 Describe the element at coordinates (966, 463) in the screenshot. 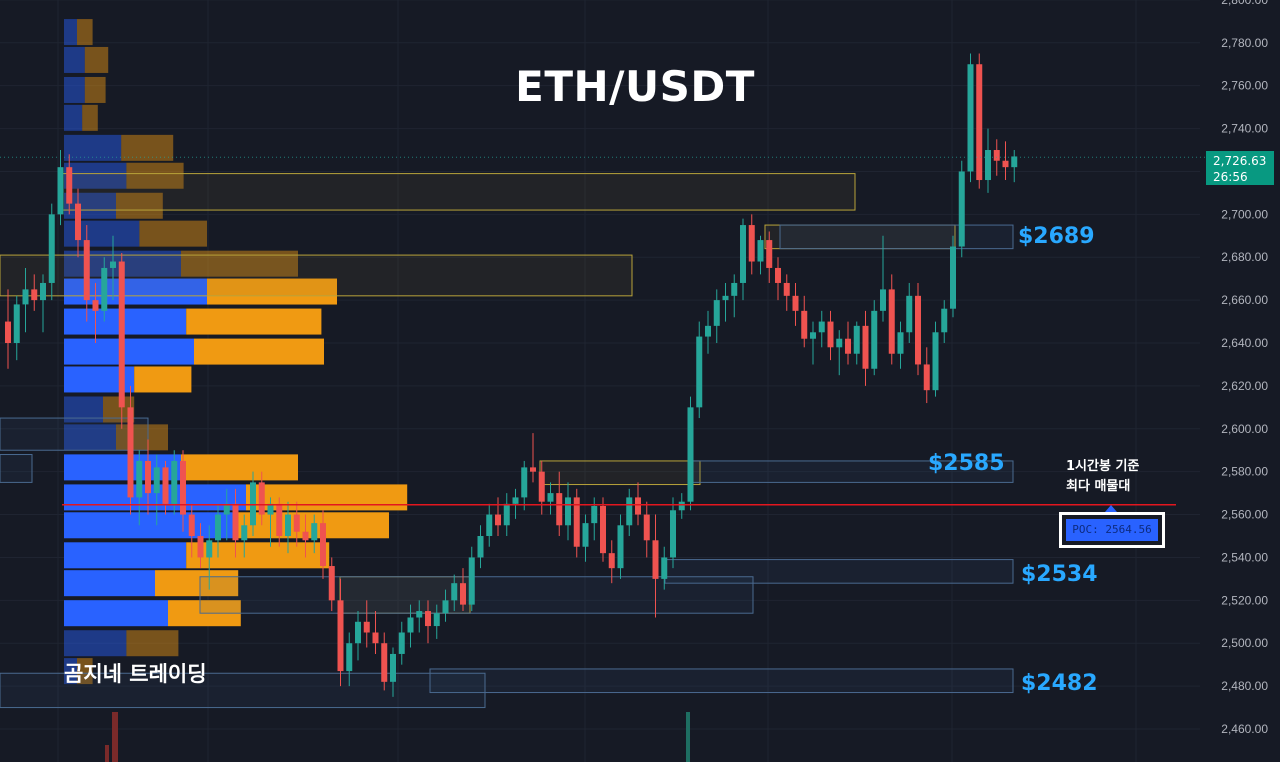

I see `level-label-2585: $2585` at that location.